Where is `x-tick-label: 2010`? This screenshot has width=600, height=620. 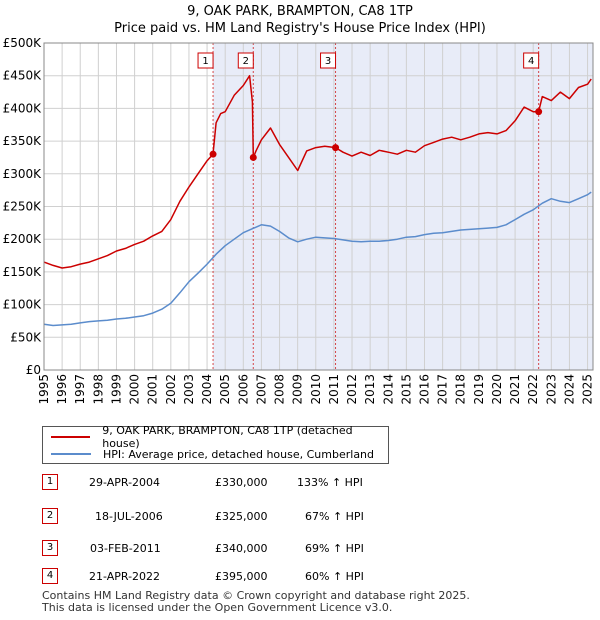 x-tick-label: 2010 is located at coordinates (316, 389).